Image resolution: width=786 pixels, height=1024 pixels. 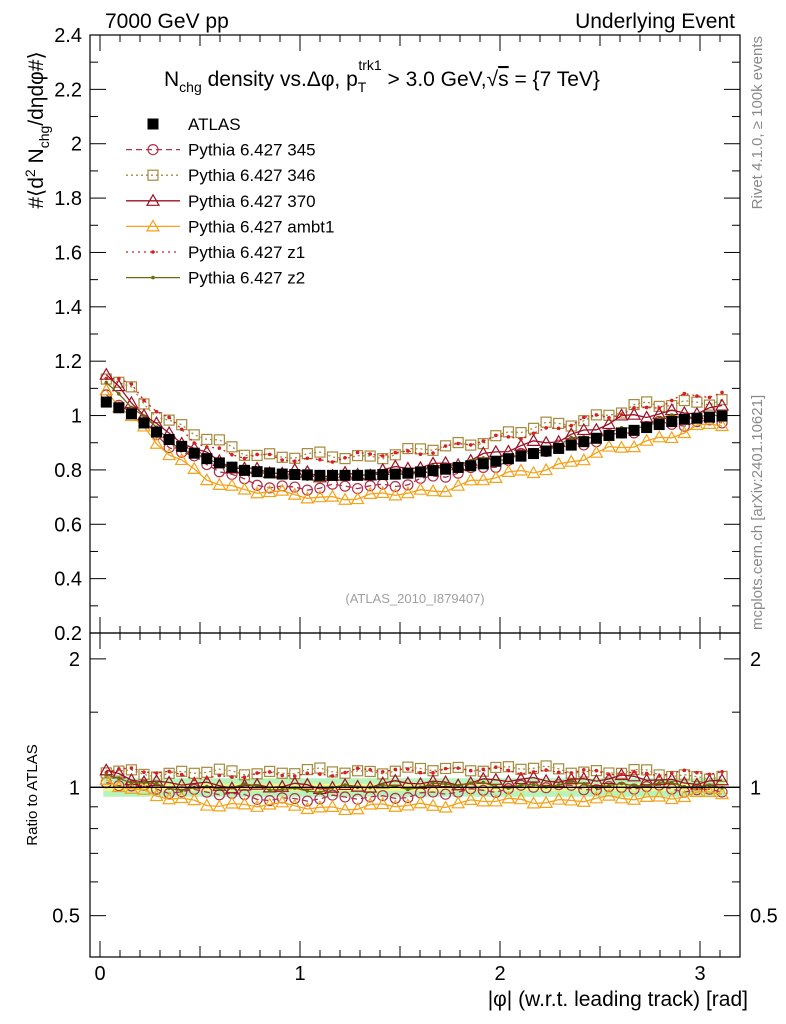 I want to click on data-point-p345, so click(x=257, y=485).